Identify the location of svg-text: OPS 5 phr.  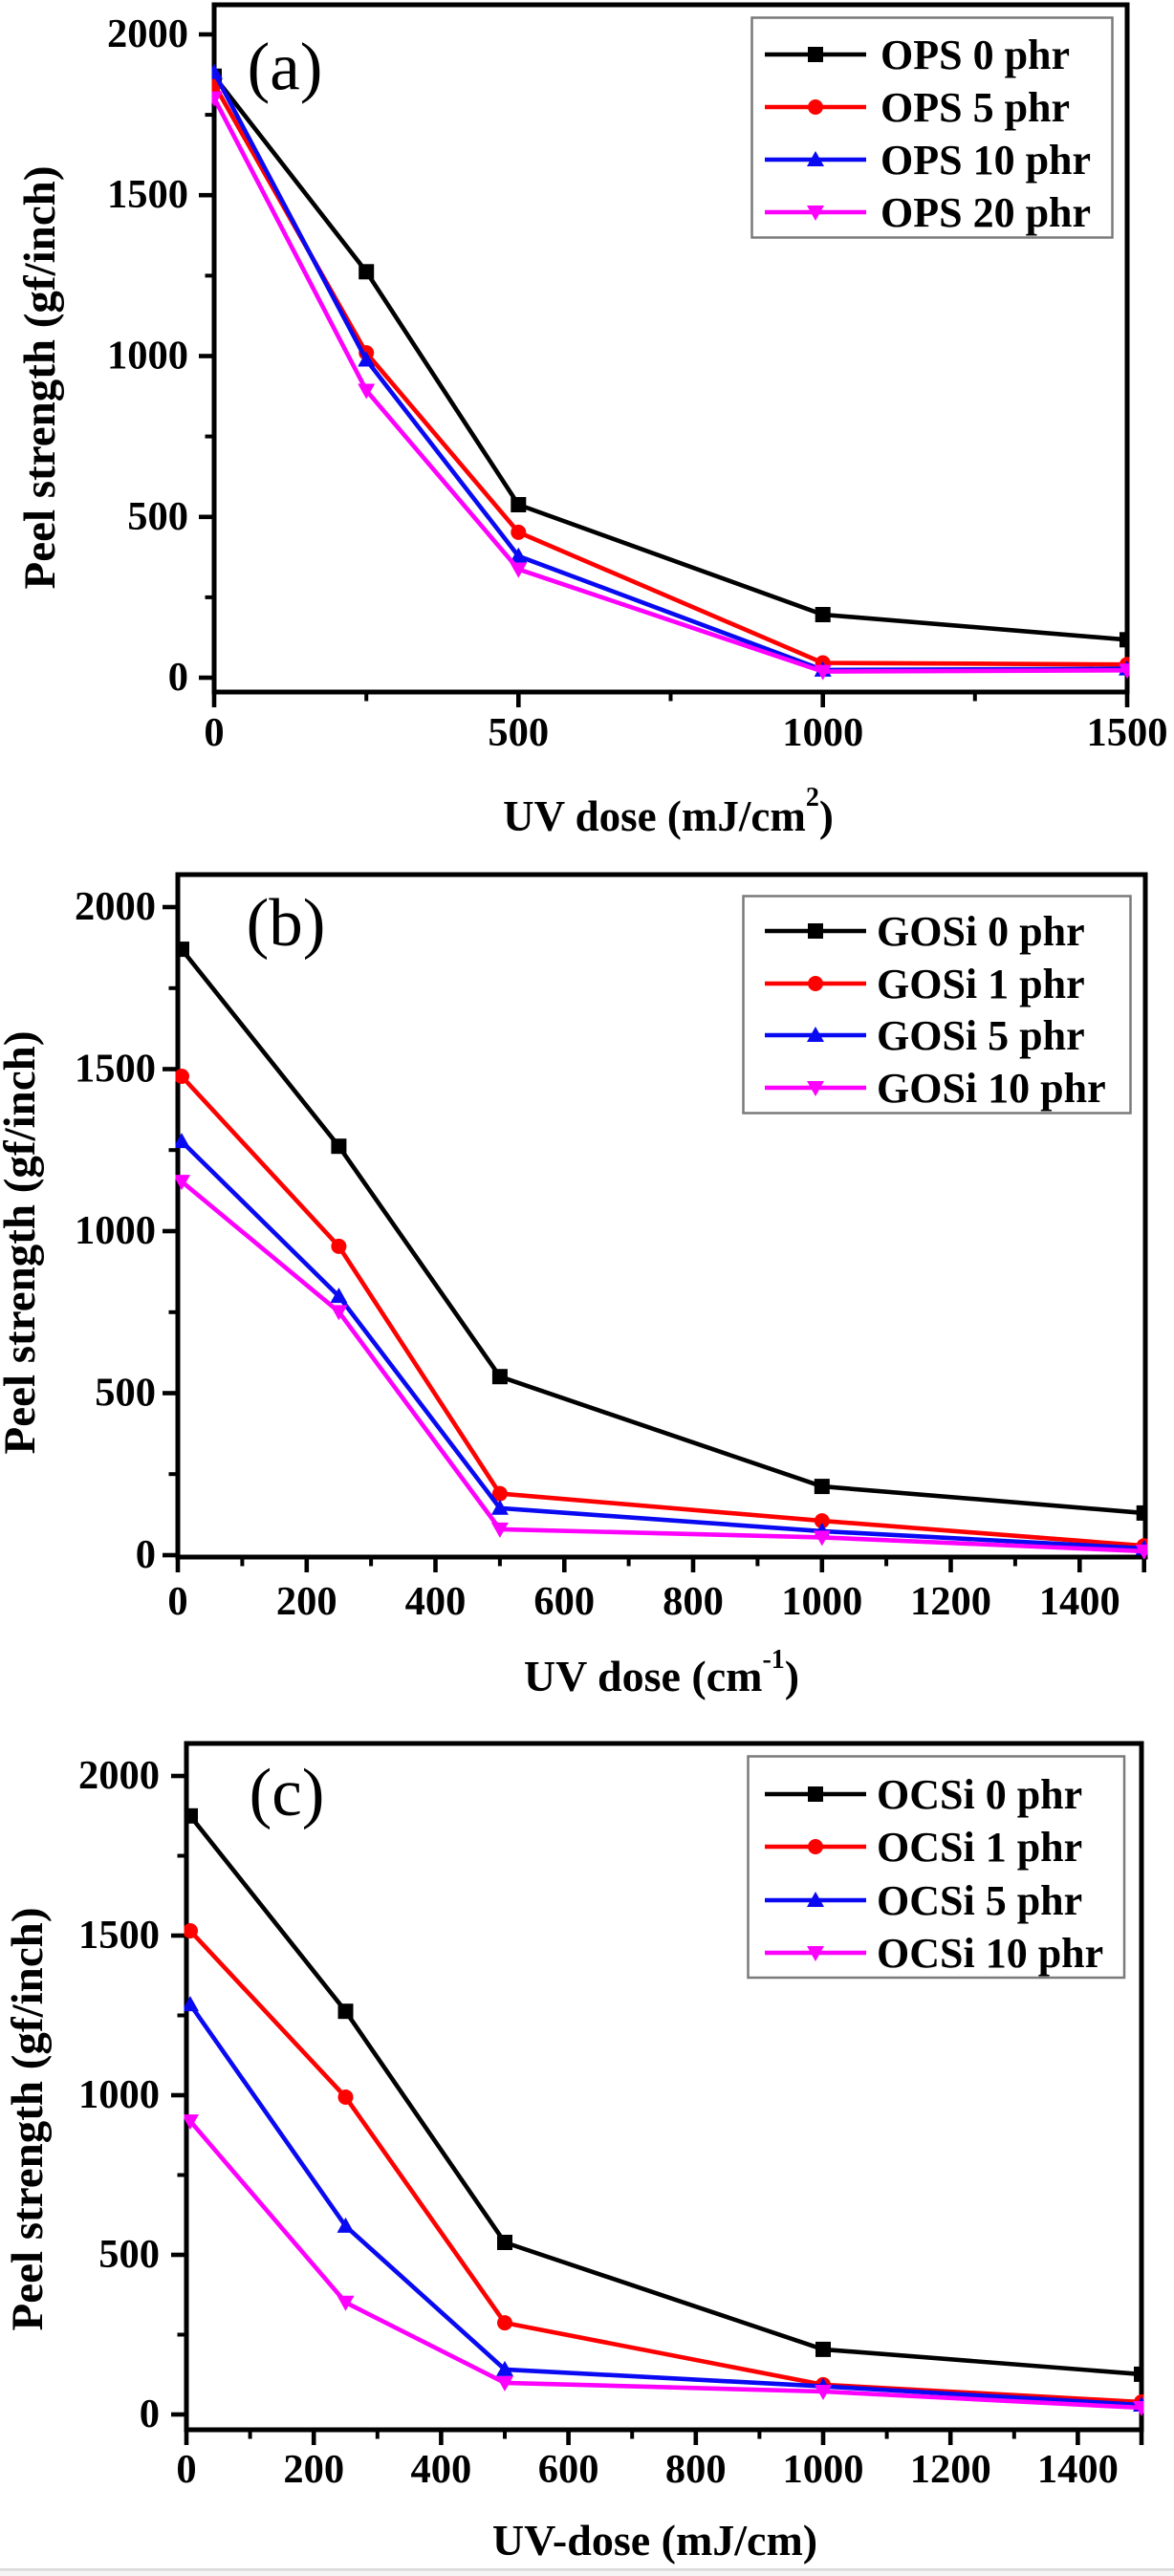
(975, 107).